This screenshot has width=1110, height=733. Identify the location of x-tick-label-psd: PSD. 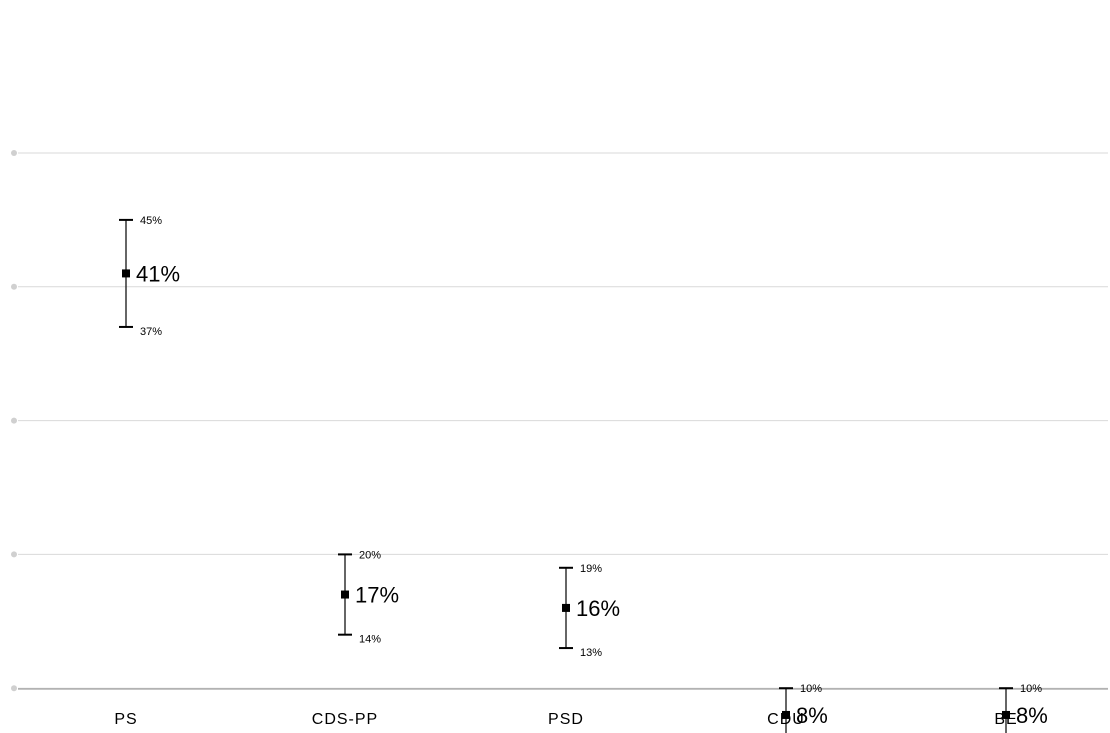
(566, 719).